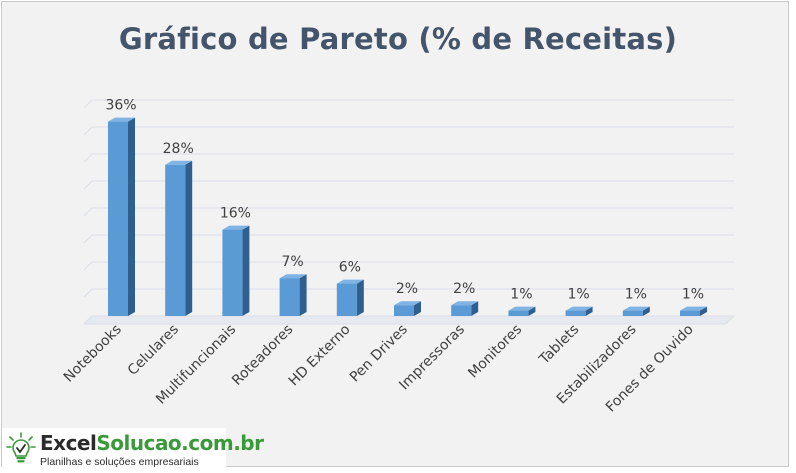 Image resolution: width=796 pixels, height=473 pixels. What do you see at coordinates (559, 345) in the screenshot?
I see `category-label: Tablets` at bounding box center [559, 345].